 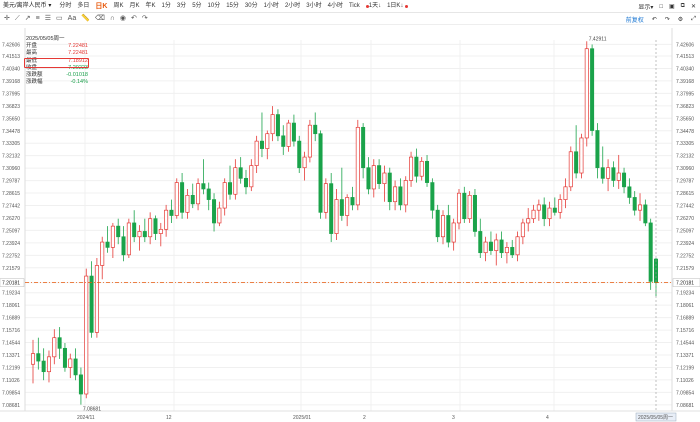 What do you see at coordinates (118, 5) in the screenshot?
I see `period-3: 周K` at bounding box center [118, 5].